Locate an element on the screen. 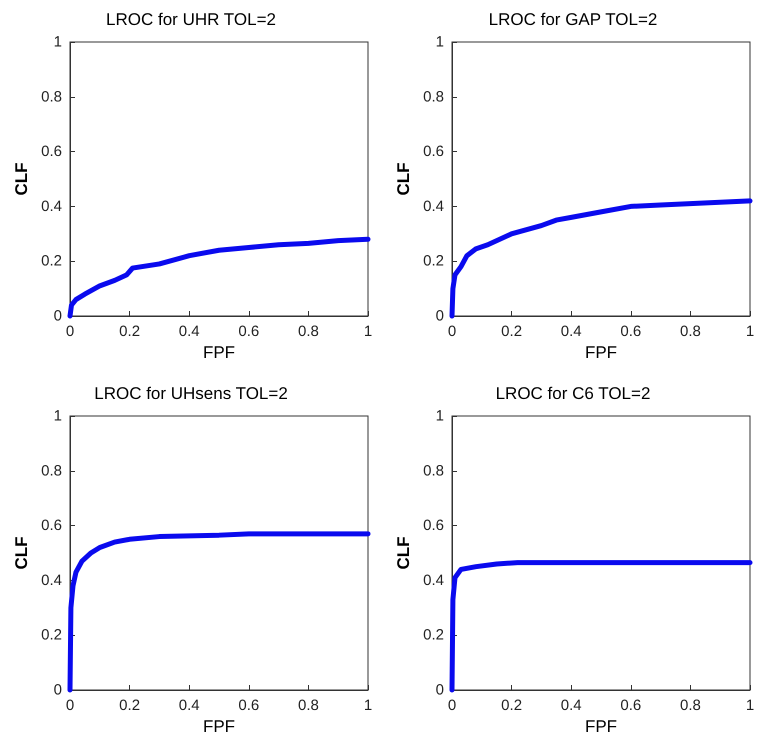 This screenshot has width=764, height=748. chart-title: LROC for GAP TOL=2 is located at coordinates (573, 19).